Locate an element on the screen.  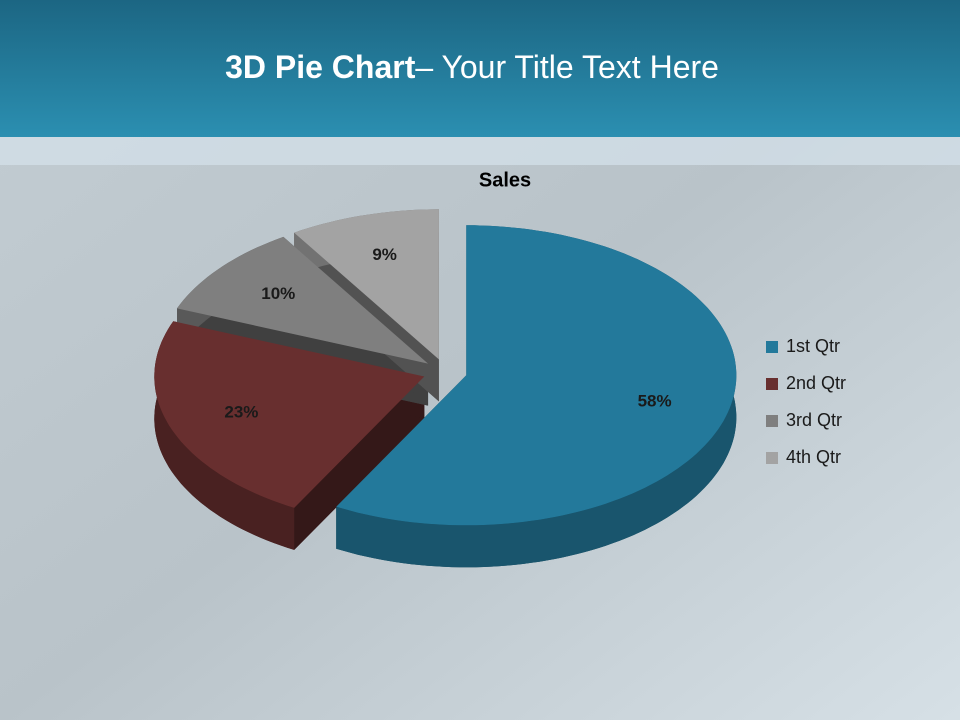
chart-title: Sales is located at coordinates (505, 180).